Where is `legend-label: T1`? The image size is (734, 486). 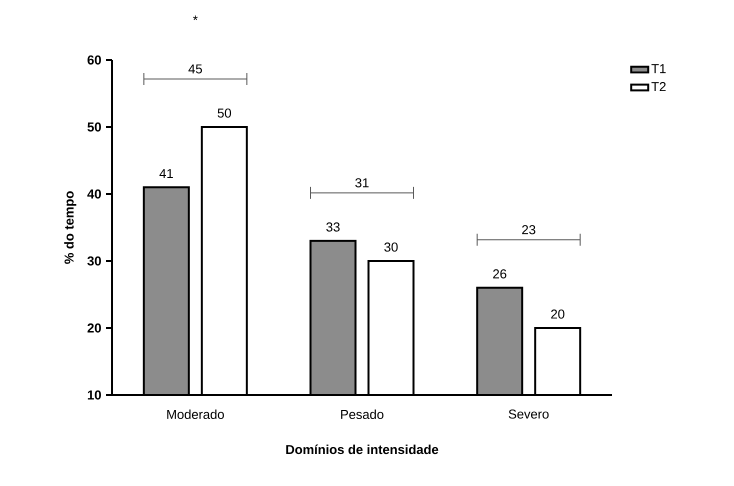 legend-label: T1 is located at coordinates (658, 69).